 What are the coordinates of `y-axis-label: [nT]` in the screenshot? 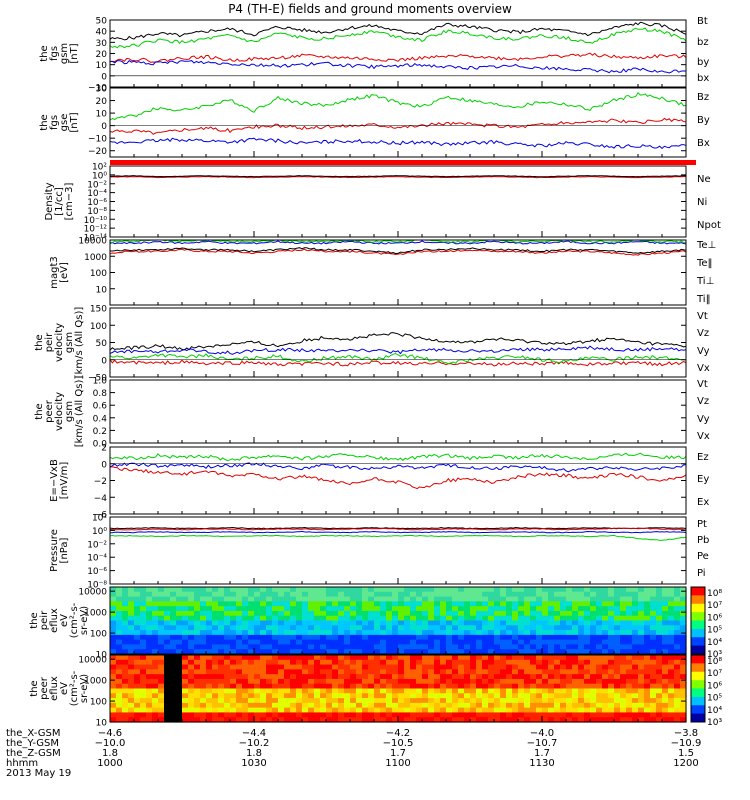 It's located at (74, 53).